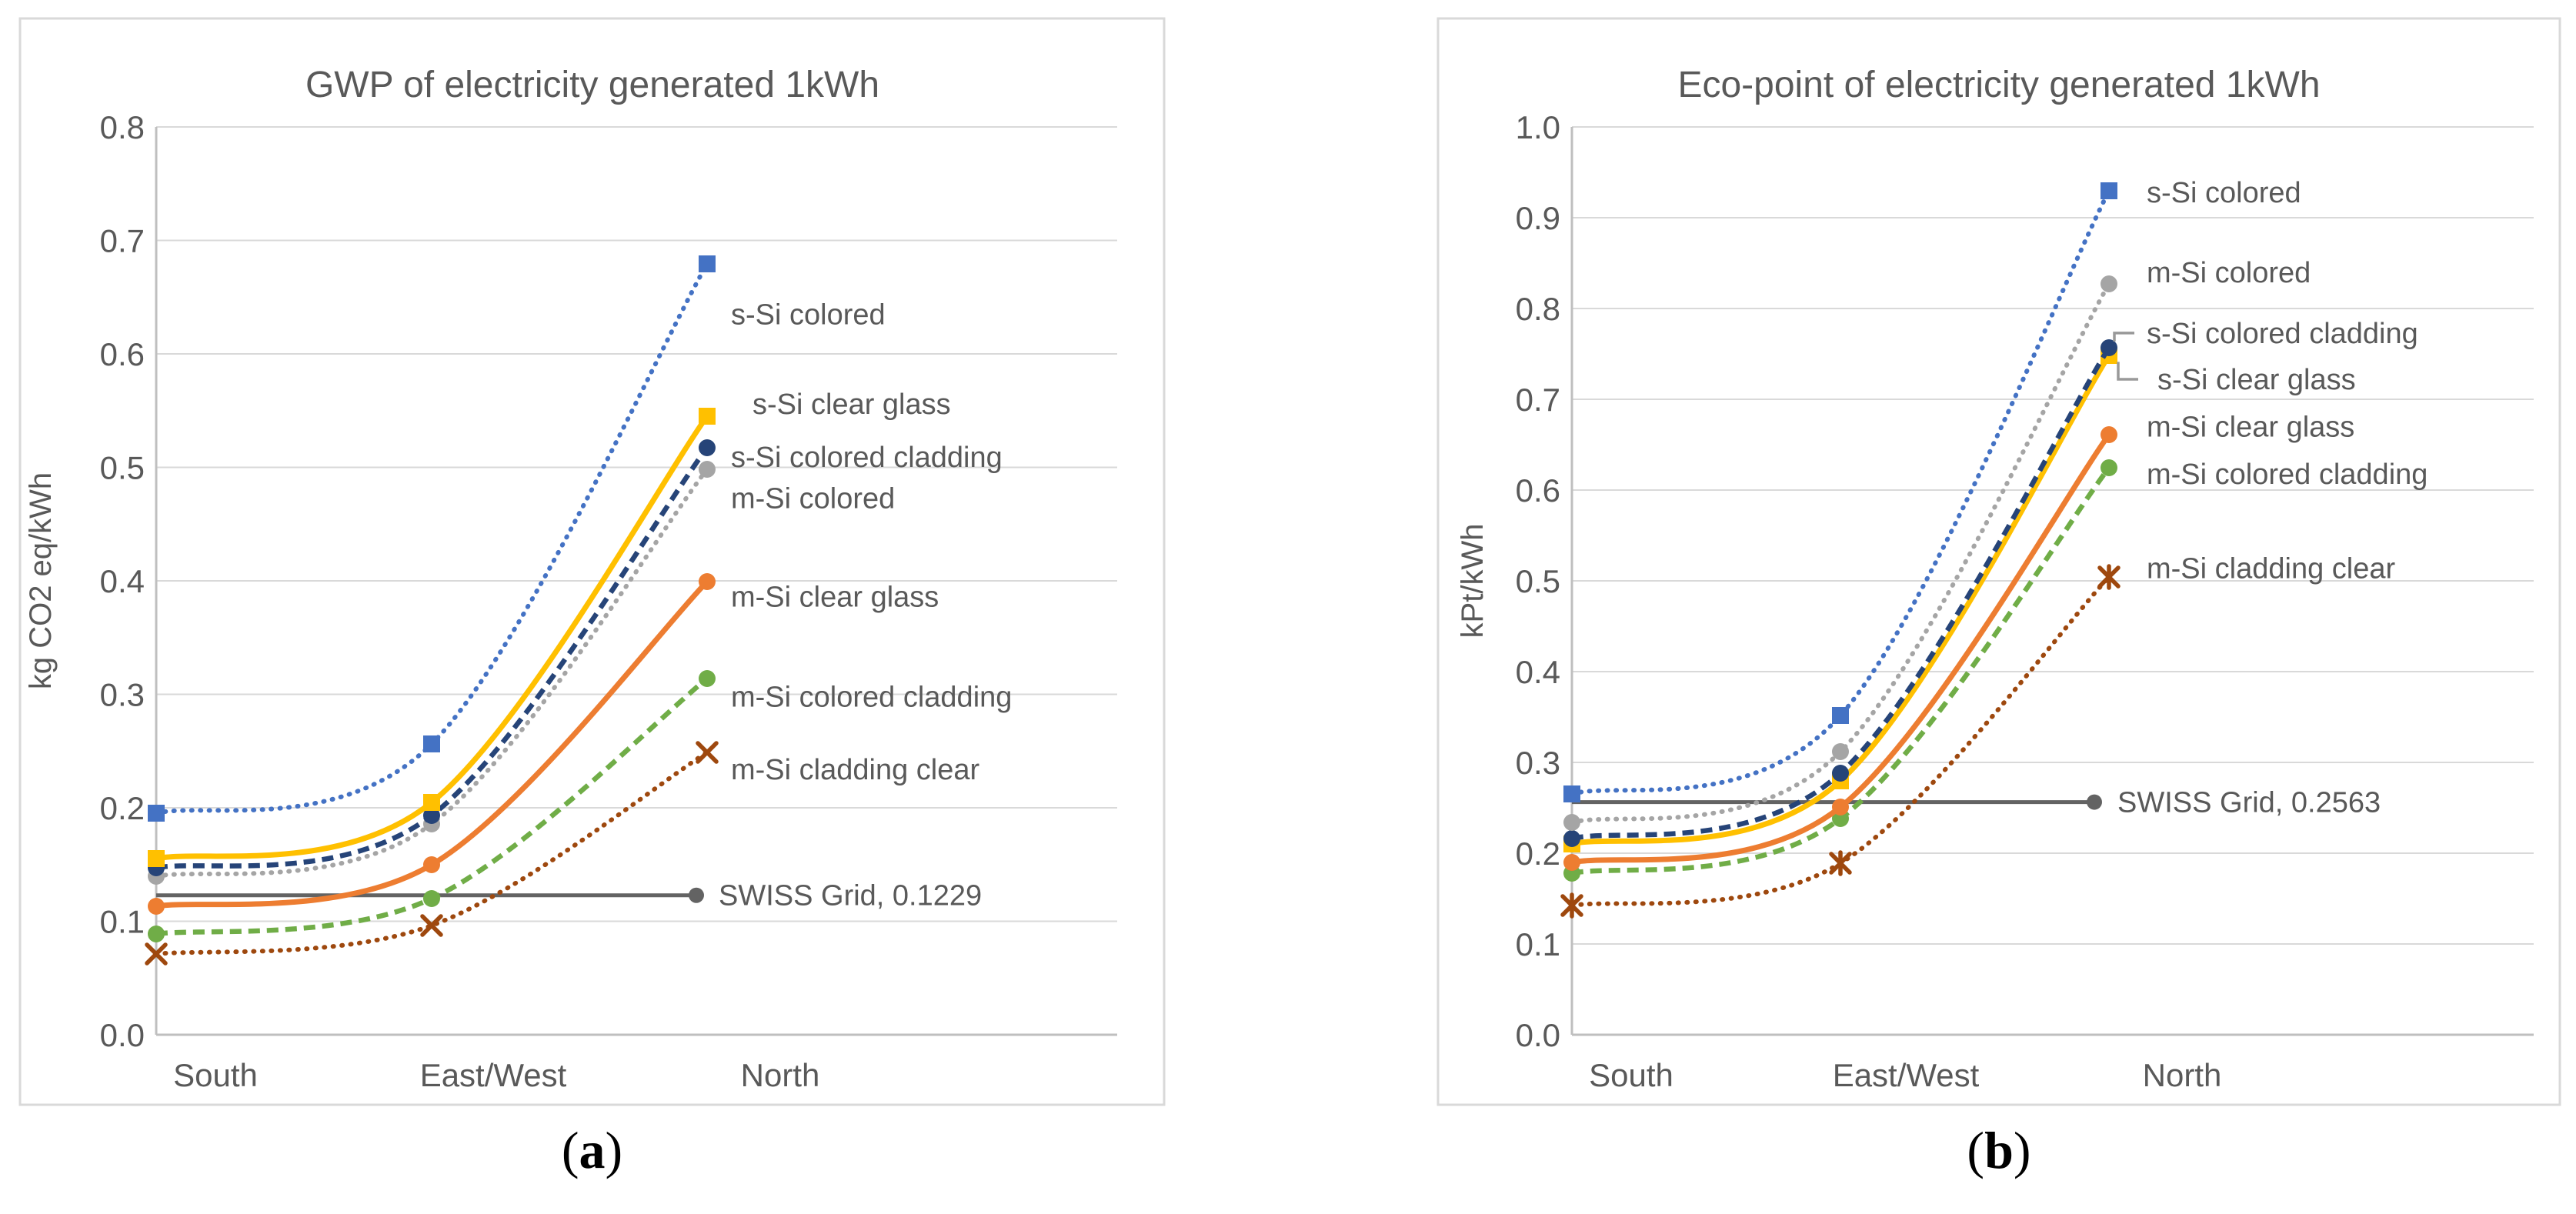 The width and height of the screenshot is (2576, 1214). I want to click on series-marker-x, so click(157, 954).